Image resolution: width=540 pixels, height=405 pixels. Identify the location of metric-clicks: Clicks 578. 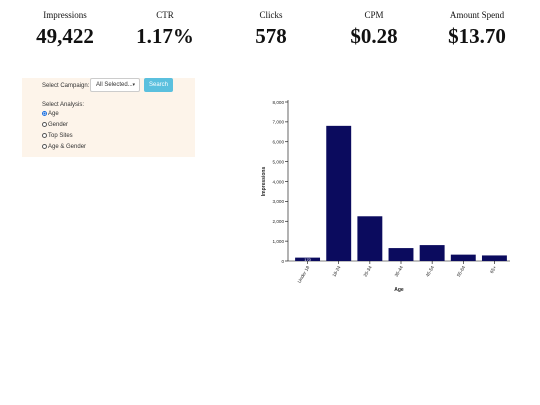
(271, 29).